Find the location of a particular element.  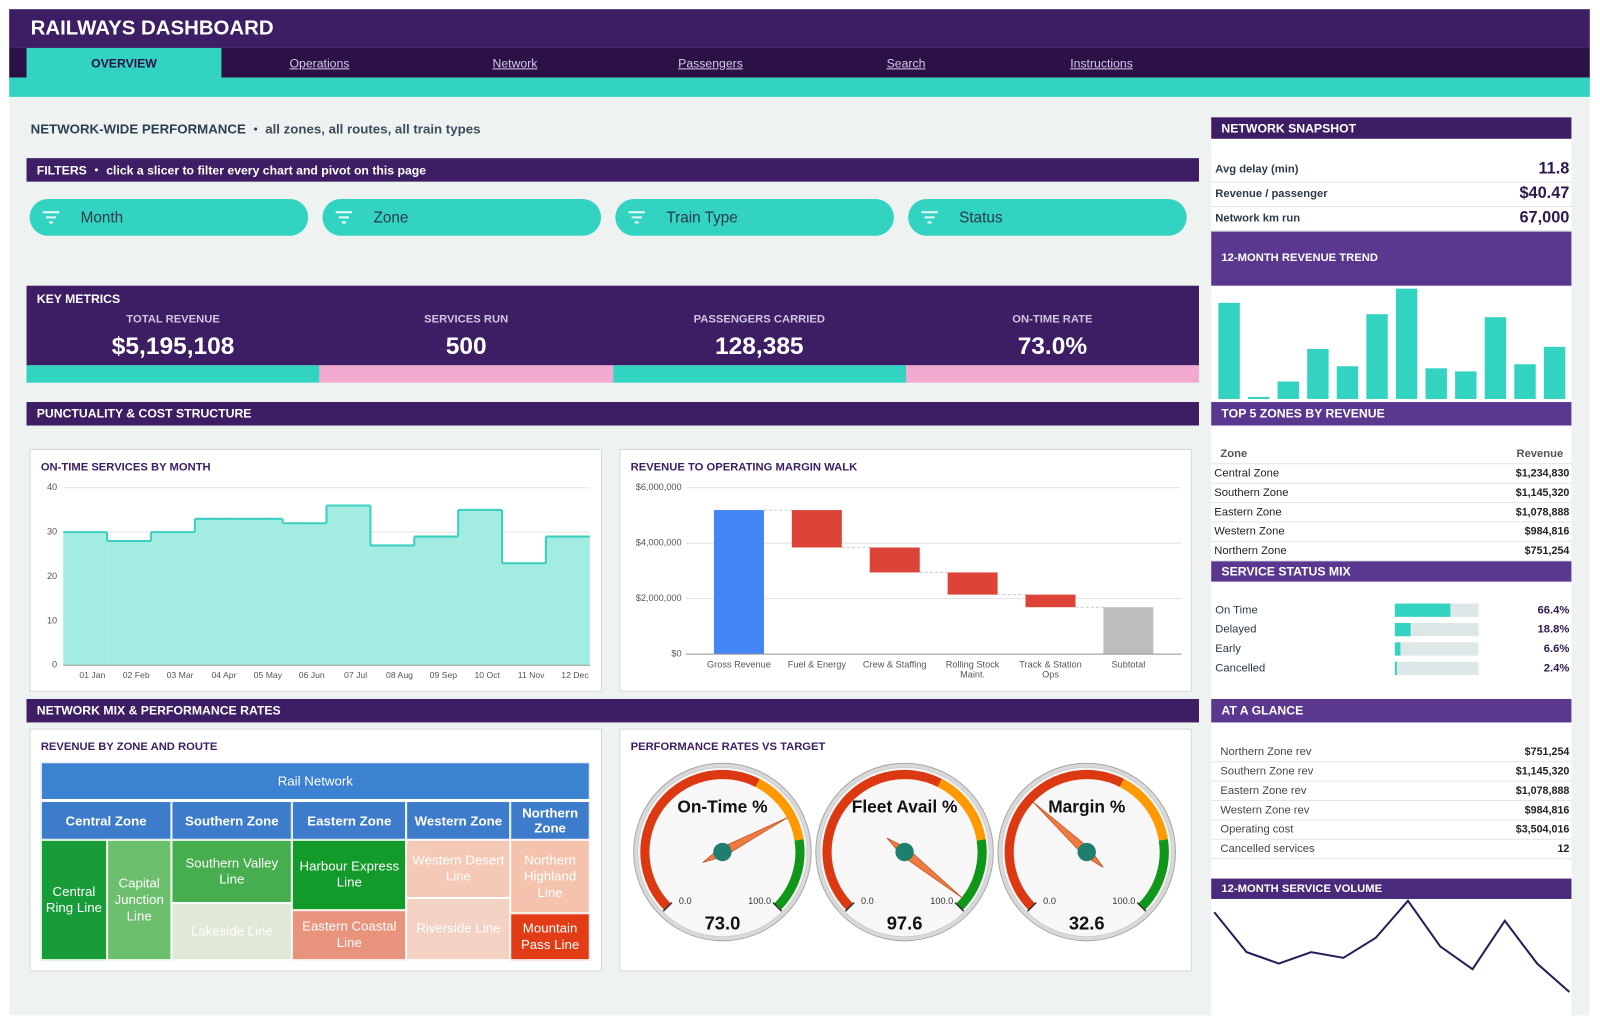

nav-tab: Search is located at coordinates (906, 62).